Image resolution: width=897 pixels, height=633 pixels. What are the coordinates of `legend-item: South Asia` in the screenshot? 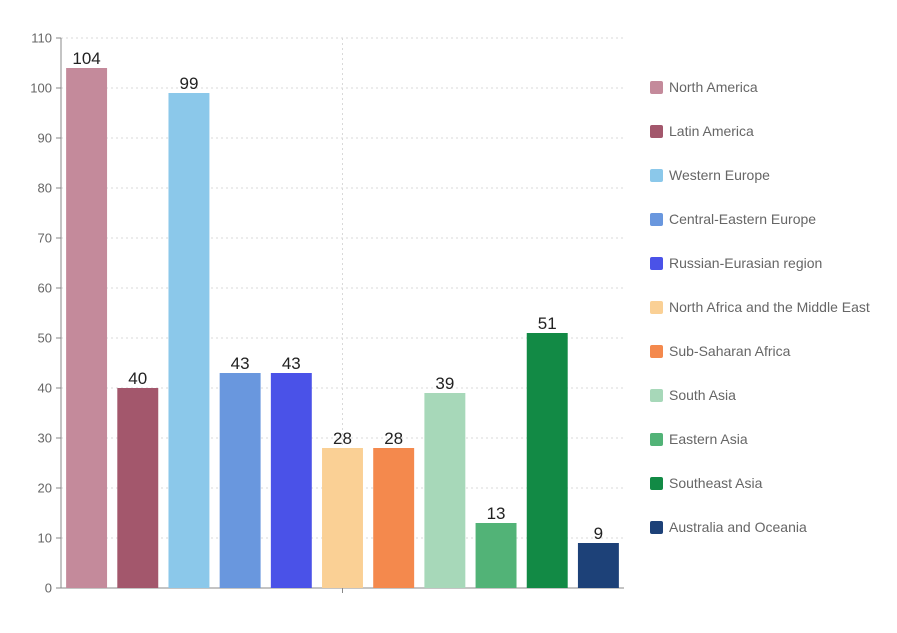 It's located at (693, 395).